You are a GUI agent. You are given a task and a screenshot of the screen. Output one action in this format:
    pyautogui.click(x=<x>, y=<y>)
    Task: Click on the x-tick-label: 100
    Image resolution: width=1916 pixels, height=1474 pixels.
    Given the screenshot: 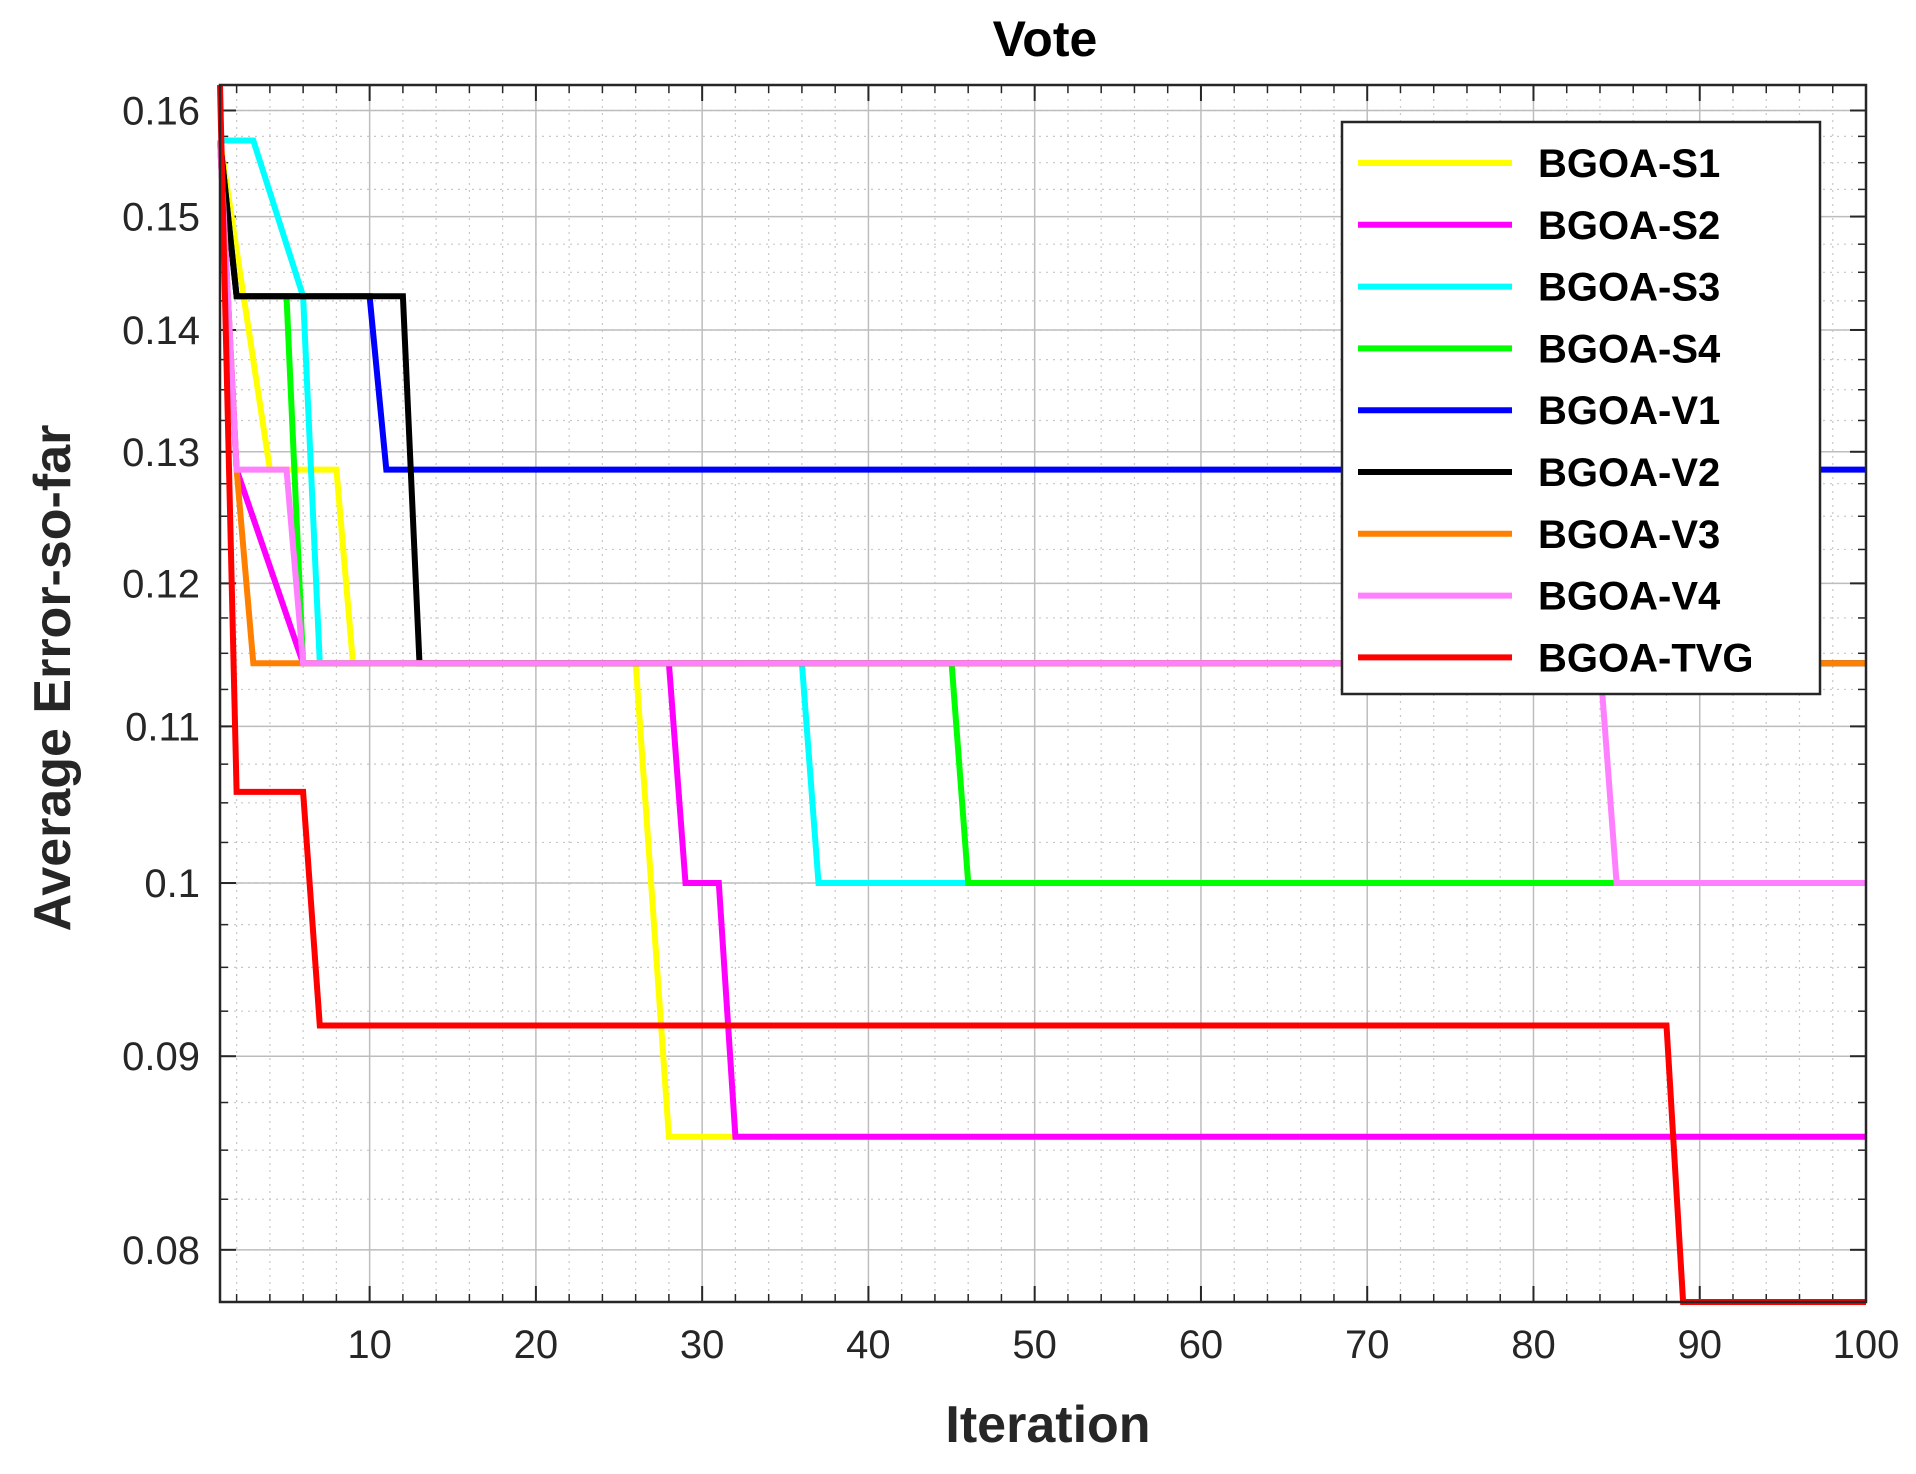 What is the action you would take?
    pyautogui.click(x=1866, y=1345)
    